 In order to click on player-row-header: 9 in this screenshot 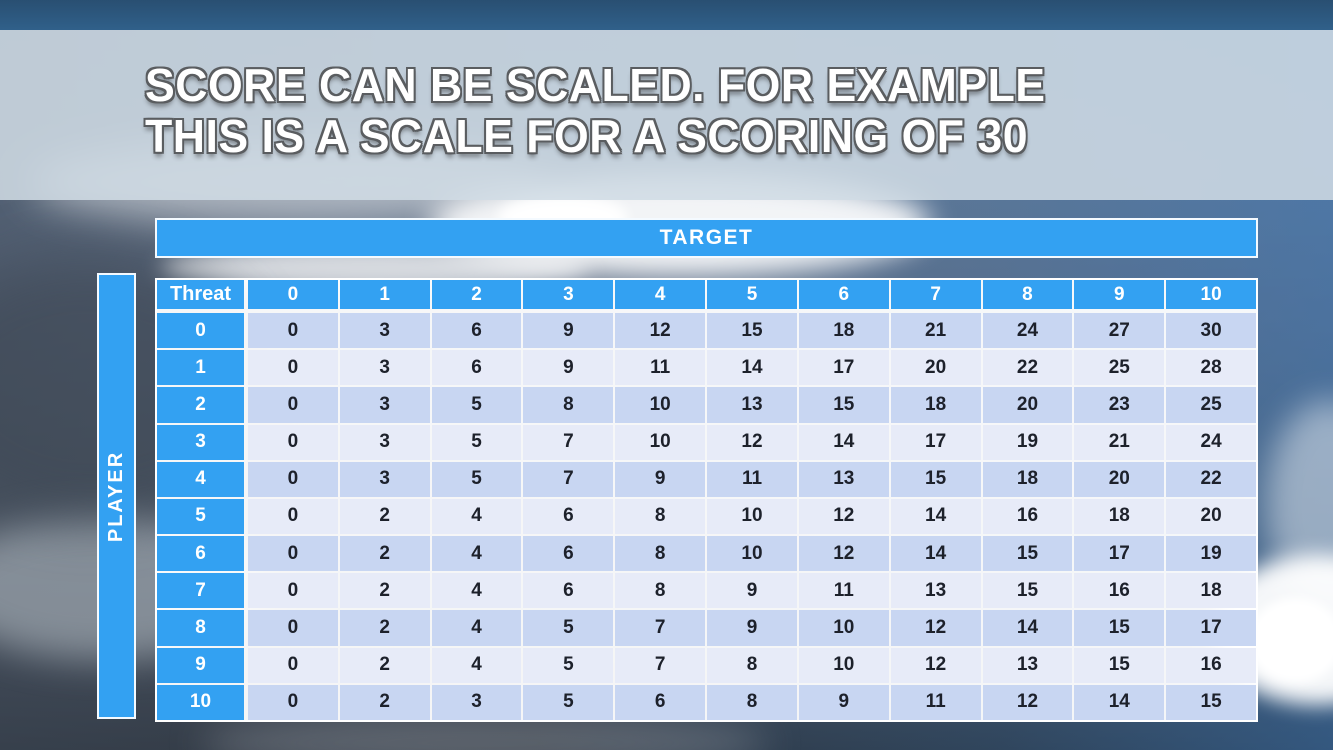, I will do `click(200, 665)`.